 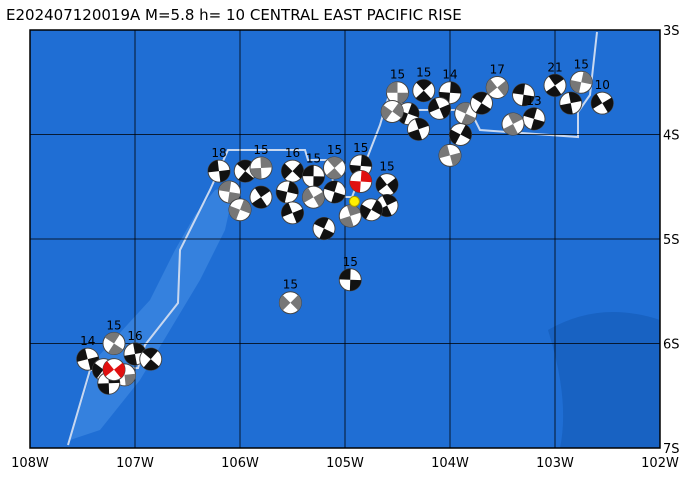 What do you see at coordinates (671, 345) in the screenshot?
I see `lat-tick-label: 6S` at bounding box center [671, 345].